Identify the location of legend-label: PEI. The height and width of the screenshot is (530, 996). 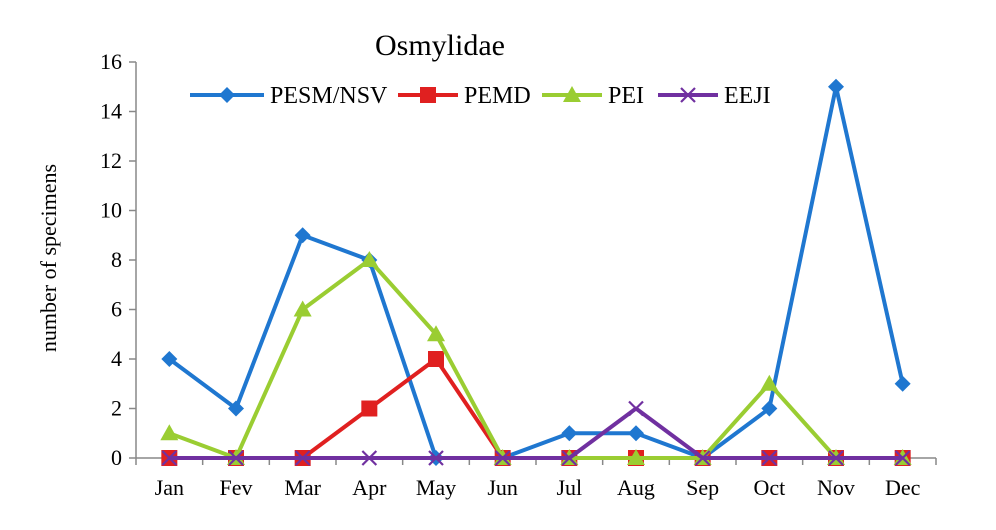
(626, 96).